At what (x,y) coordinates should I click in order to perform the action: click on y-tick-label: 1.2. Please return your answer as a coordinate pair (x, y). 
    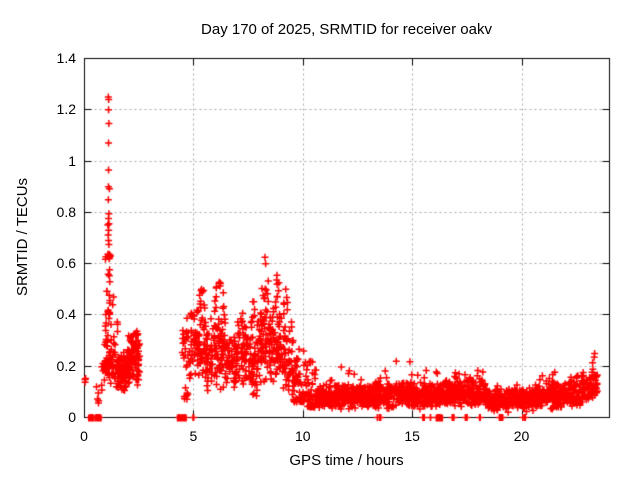
    Looking at the image, I should click on (66, 109).